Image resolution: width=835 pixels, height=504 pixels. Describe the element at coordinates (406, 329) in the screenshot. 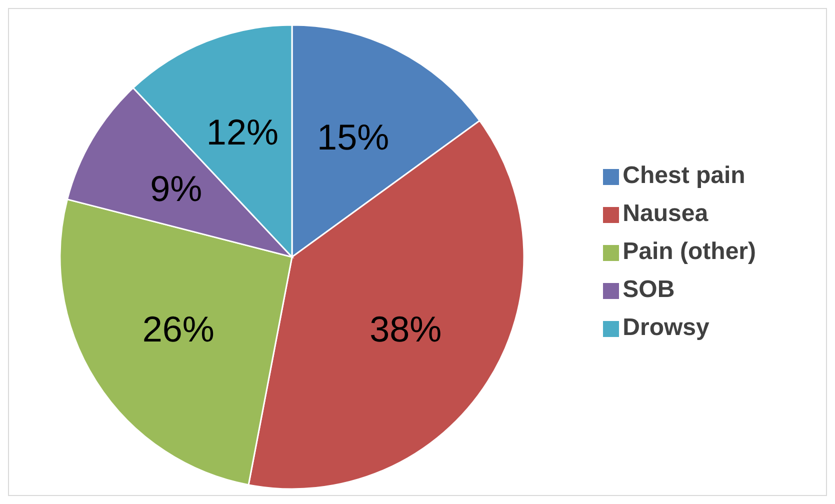

I see `data-label: 38%` at that location.